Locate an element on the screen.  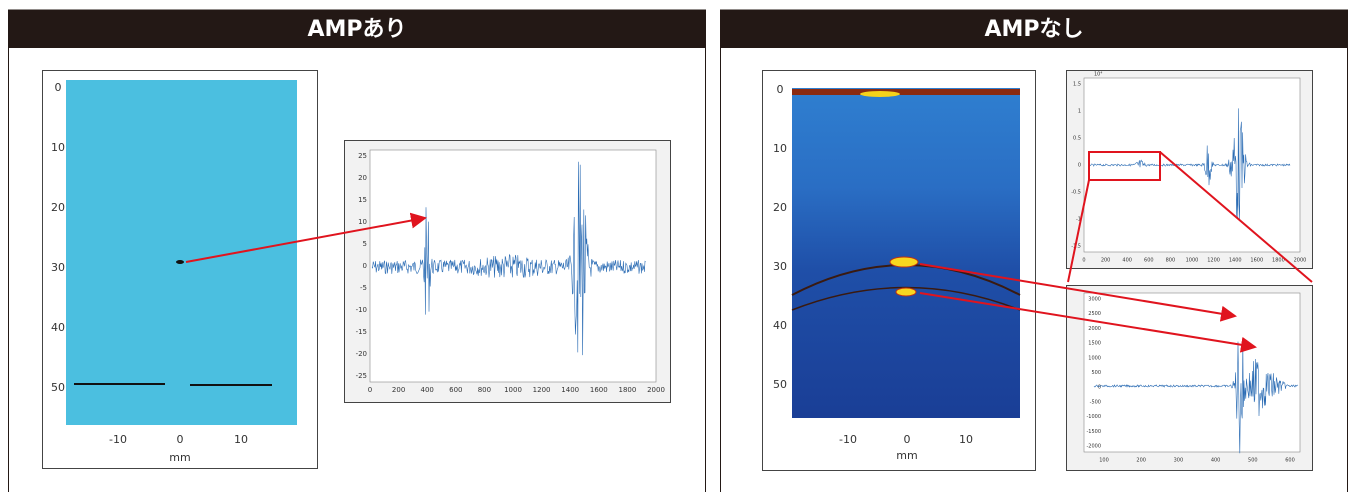
y-tick-label: 5 is located at coordinates (365, 244).